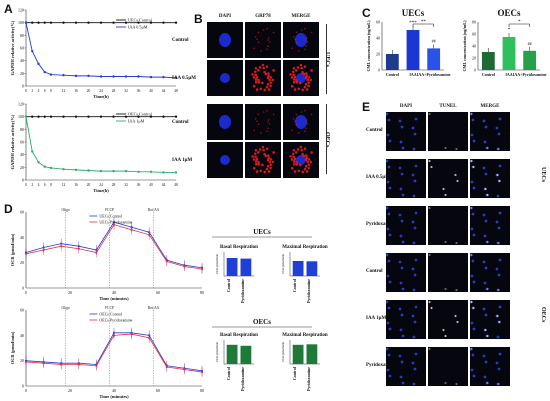 This screenshot has height=401, width=550. Describe the element at coordinates (308, 379) in the screenshot. I see `x-tick-label: Pyridoxamine` at that location.